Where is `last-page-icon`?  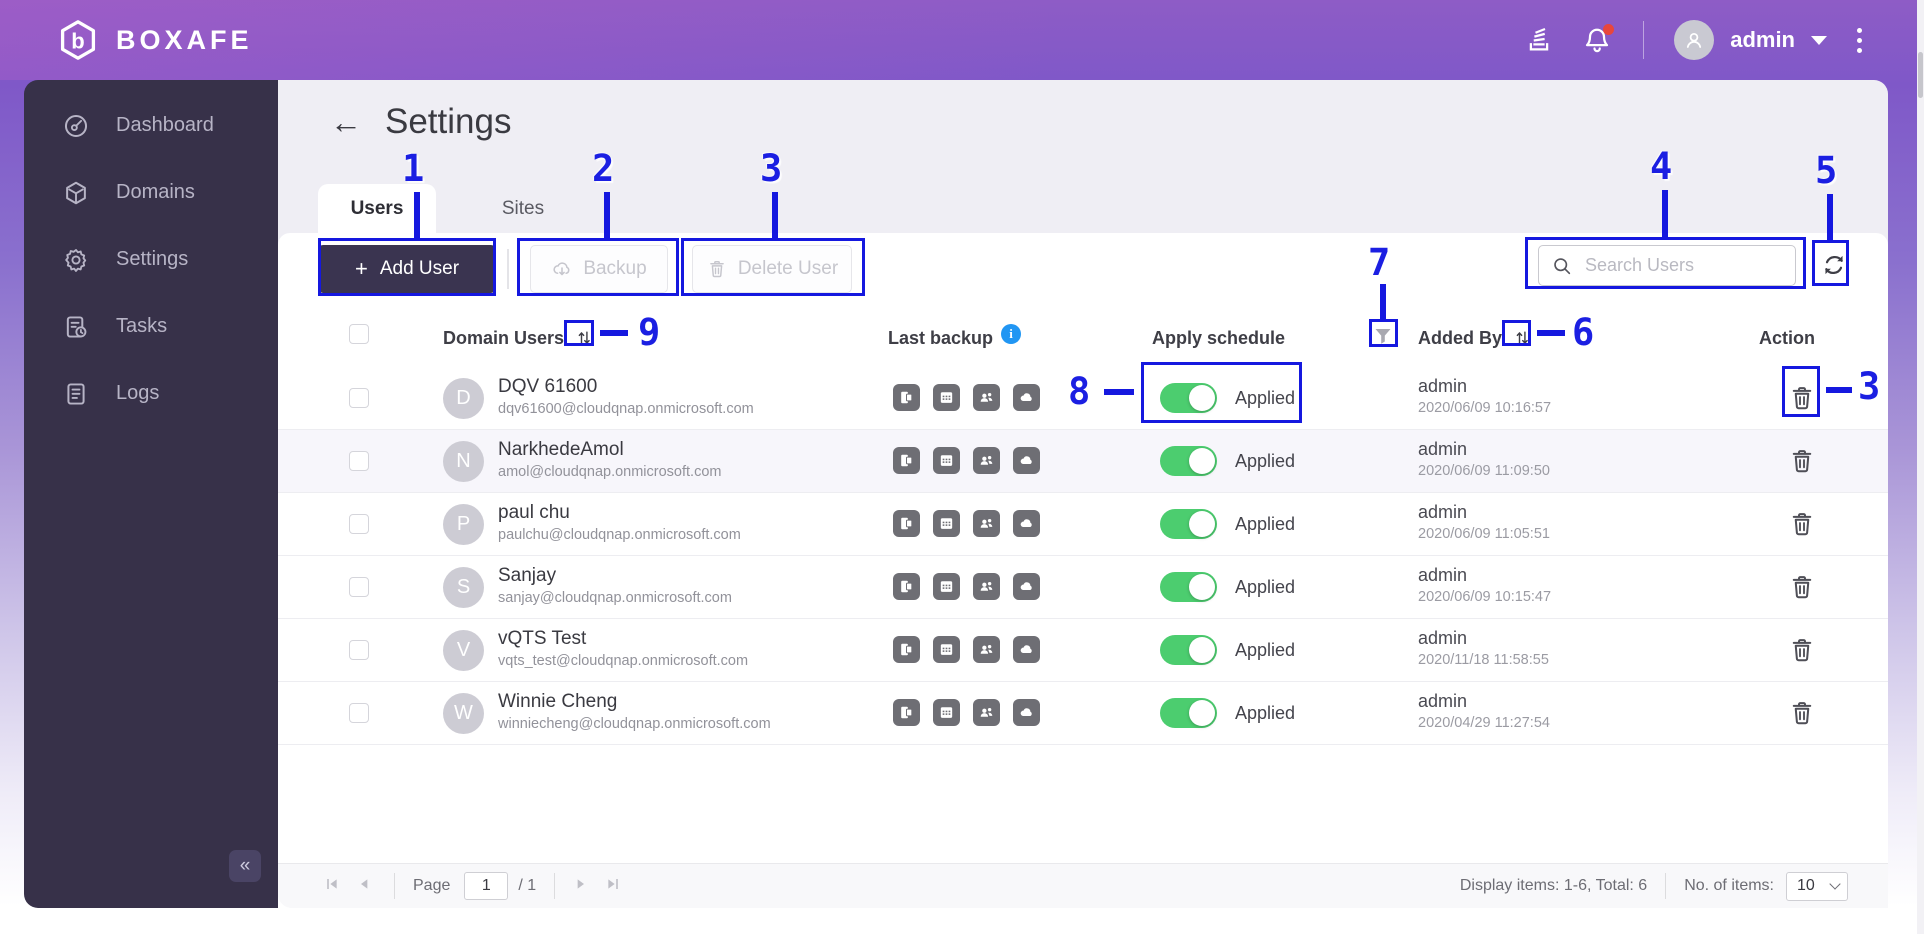
last-page-icon is located at coordinates (615, 886).